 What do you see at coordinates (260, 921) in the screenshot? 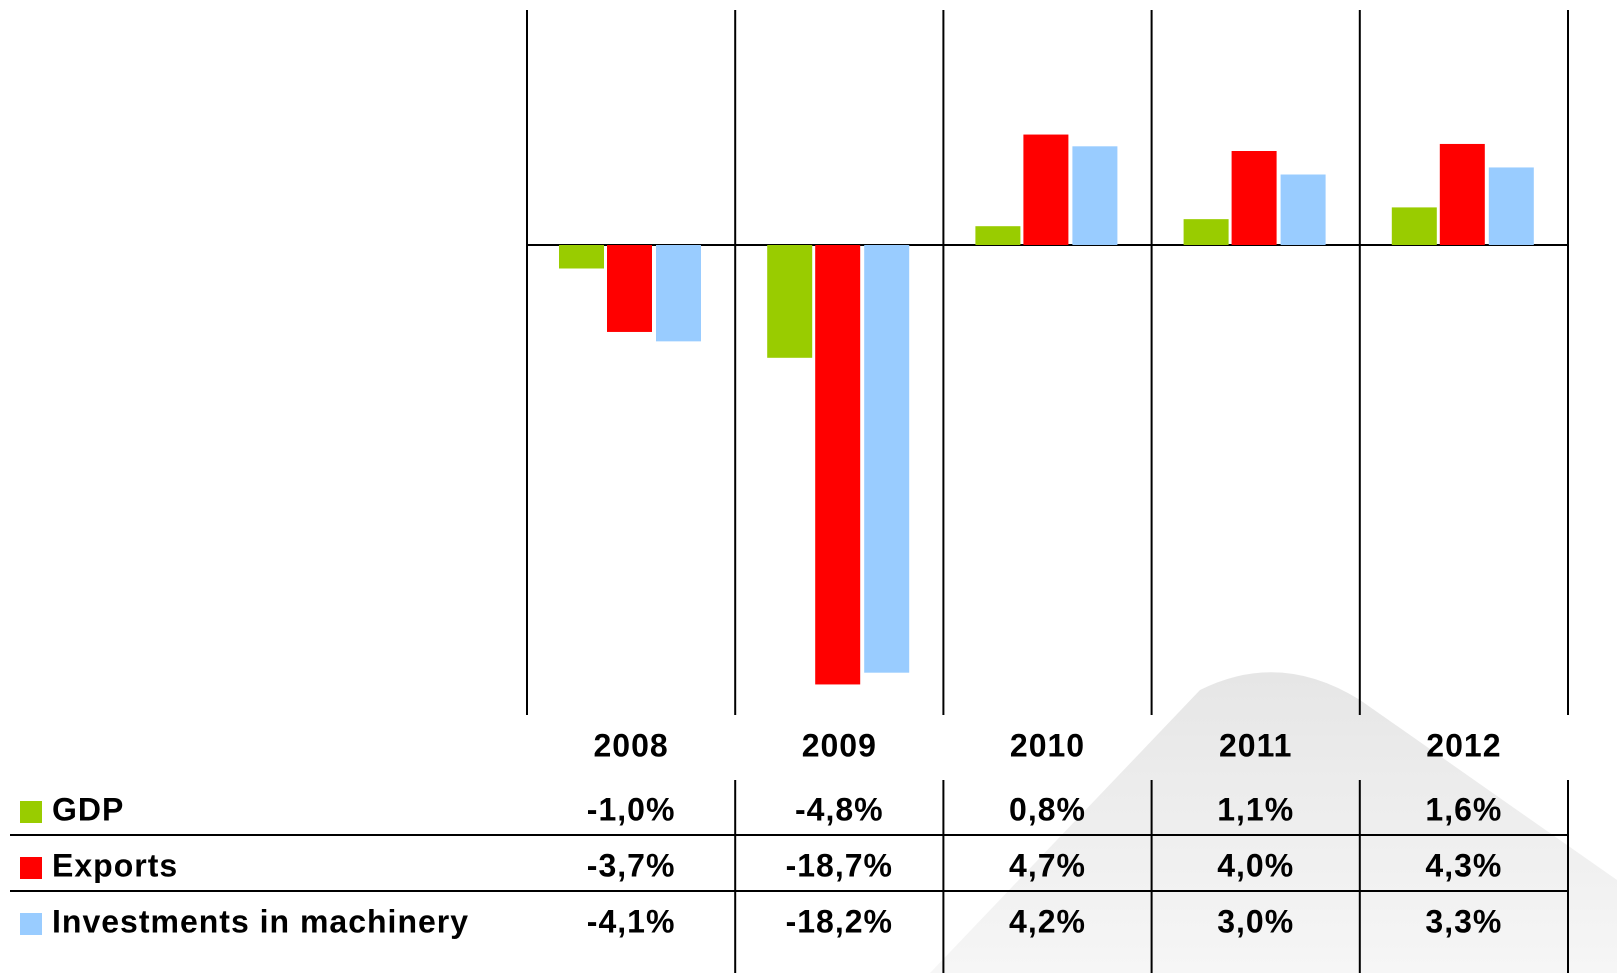
I see `legend-label: Investments in machinery` at bounding box center [260, 921].